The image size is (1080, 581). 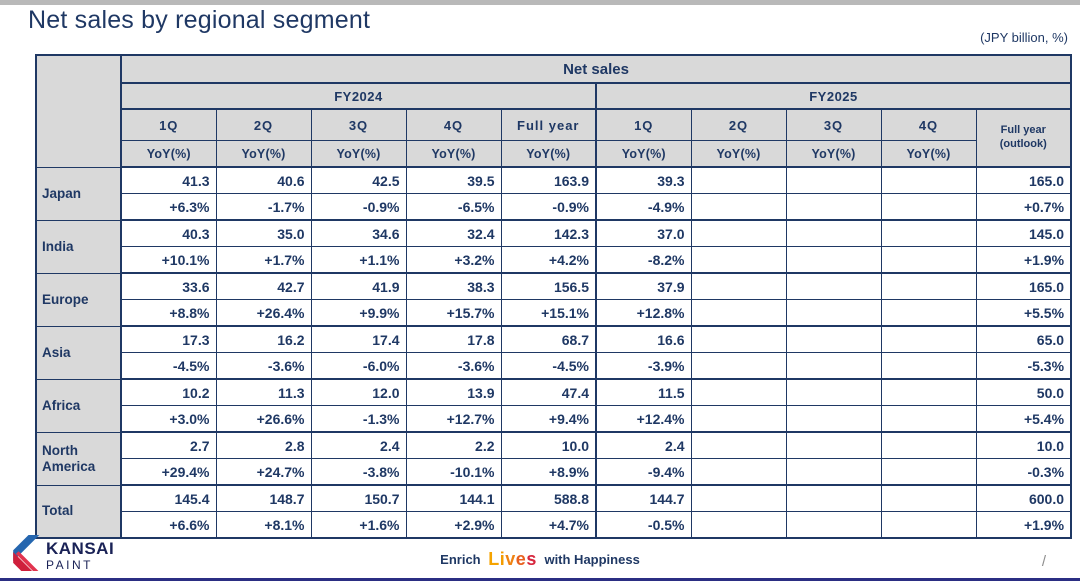 I want to click on yoy-cell: +6.6%, so click(x=168, y=525).